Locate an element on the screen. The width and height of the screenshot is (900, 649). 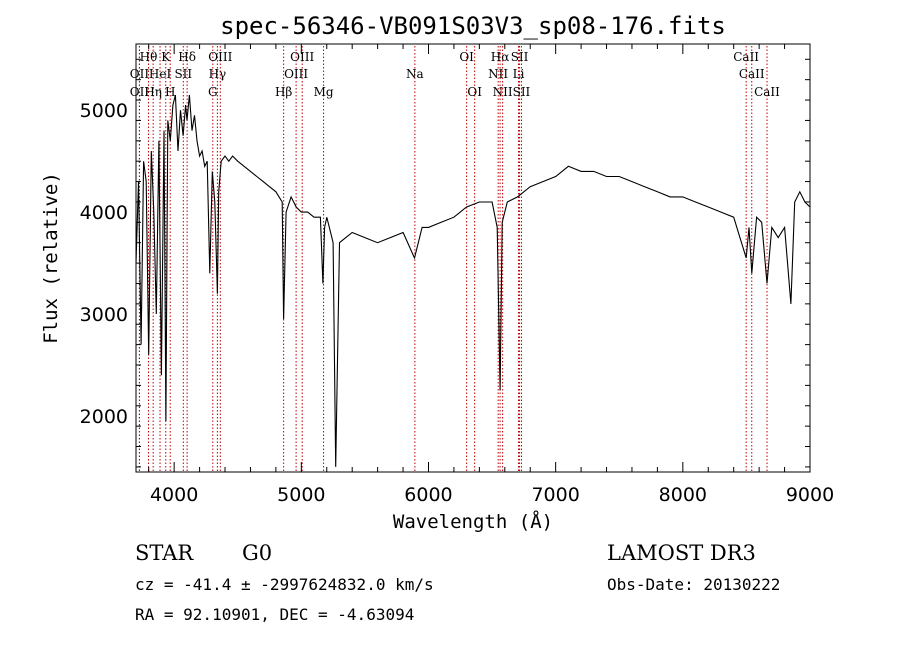
spectral-line-label: H is located at coordinates (170, 92).